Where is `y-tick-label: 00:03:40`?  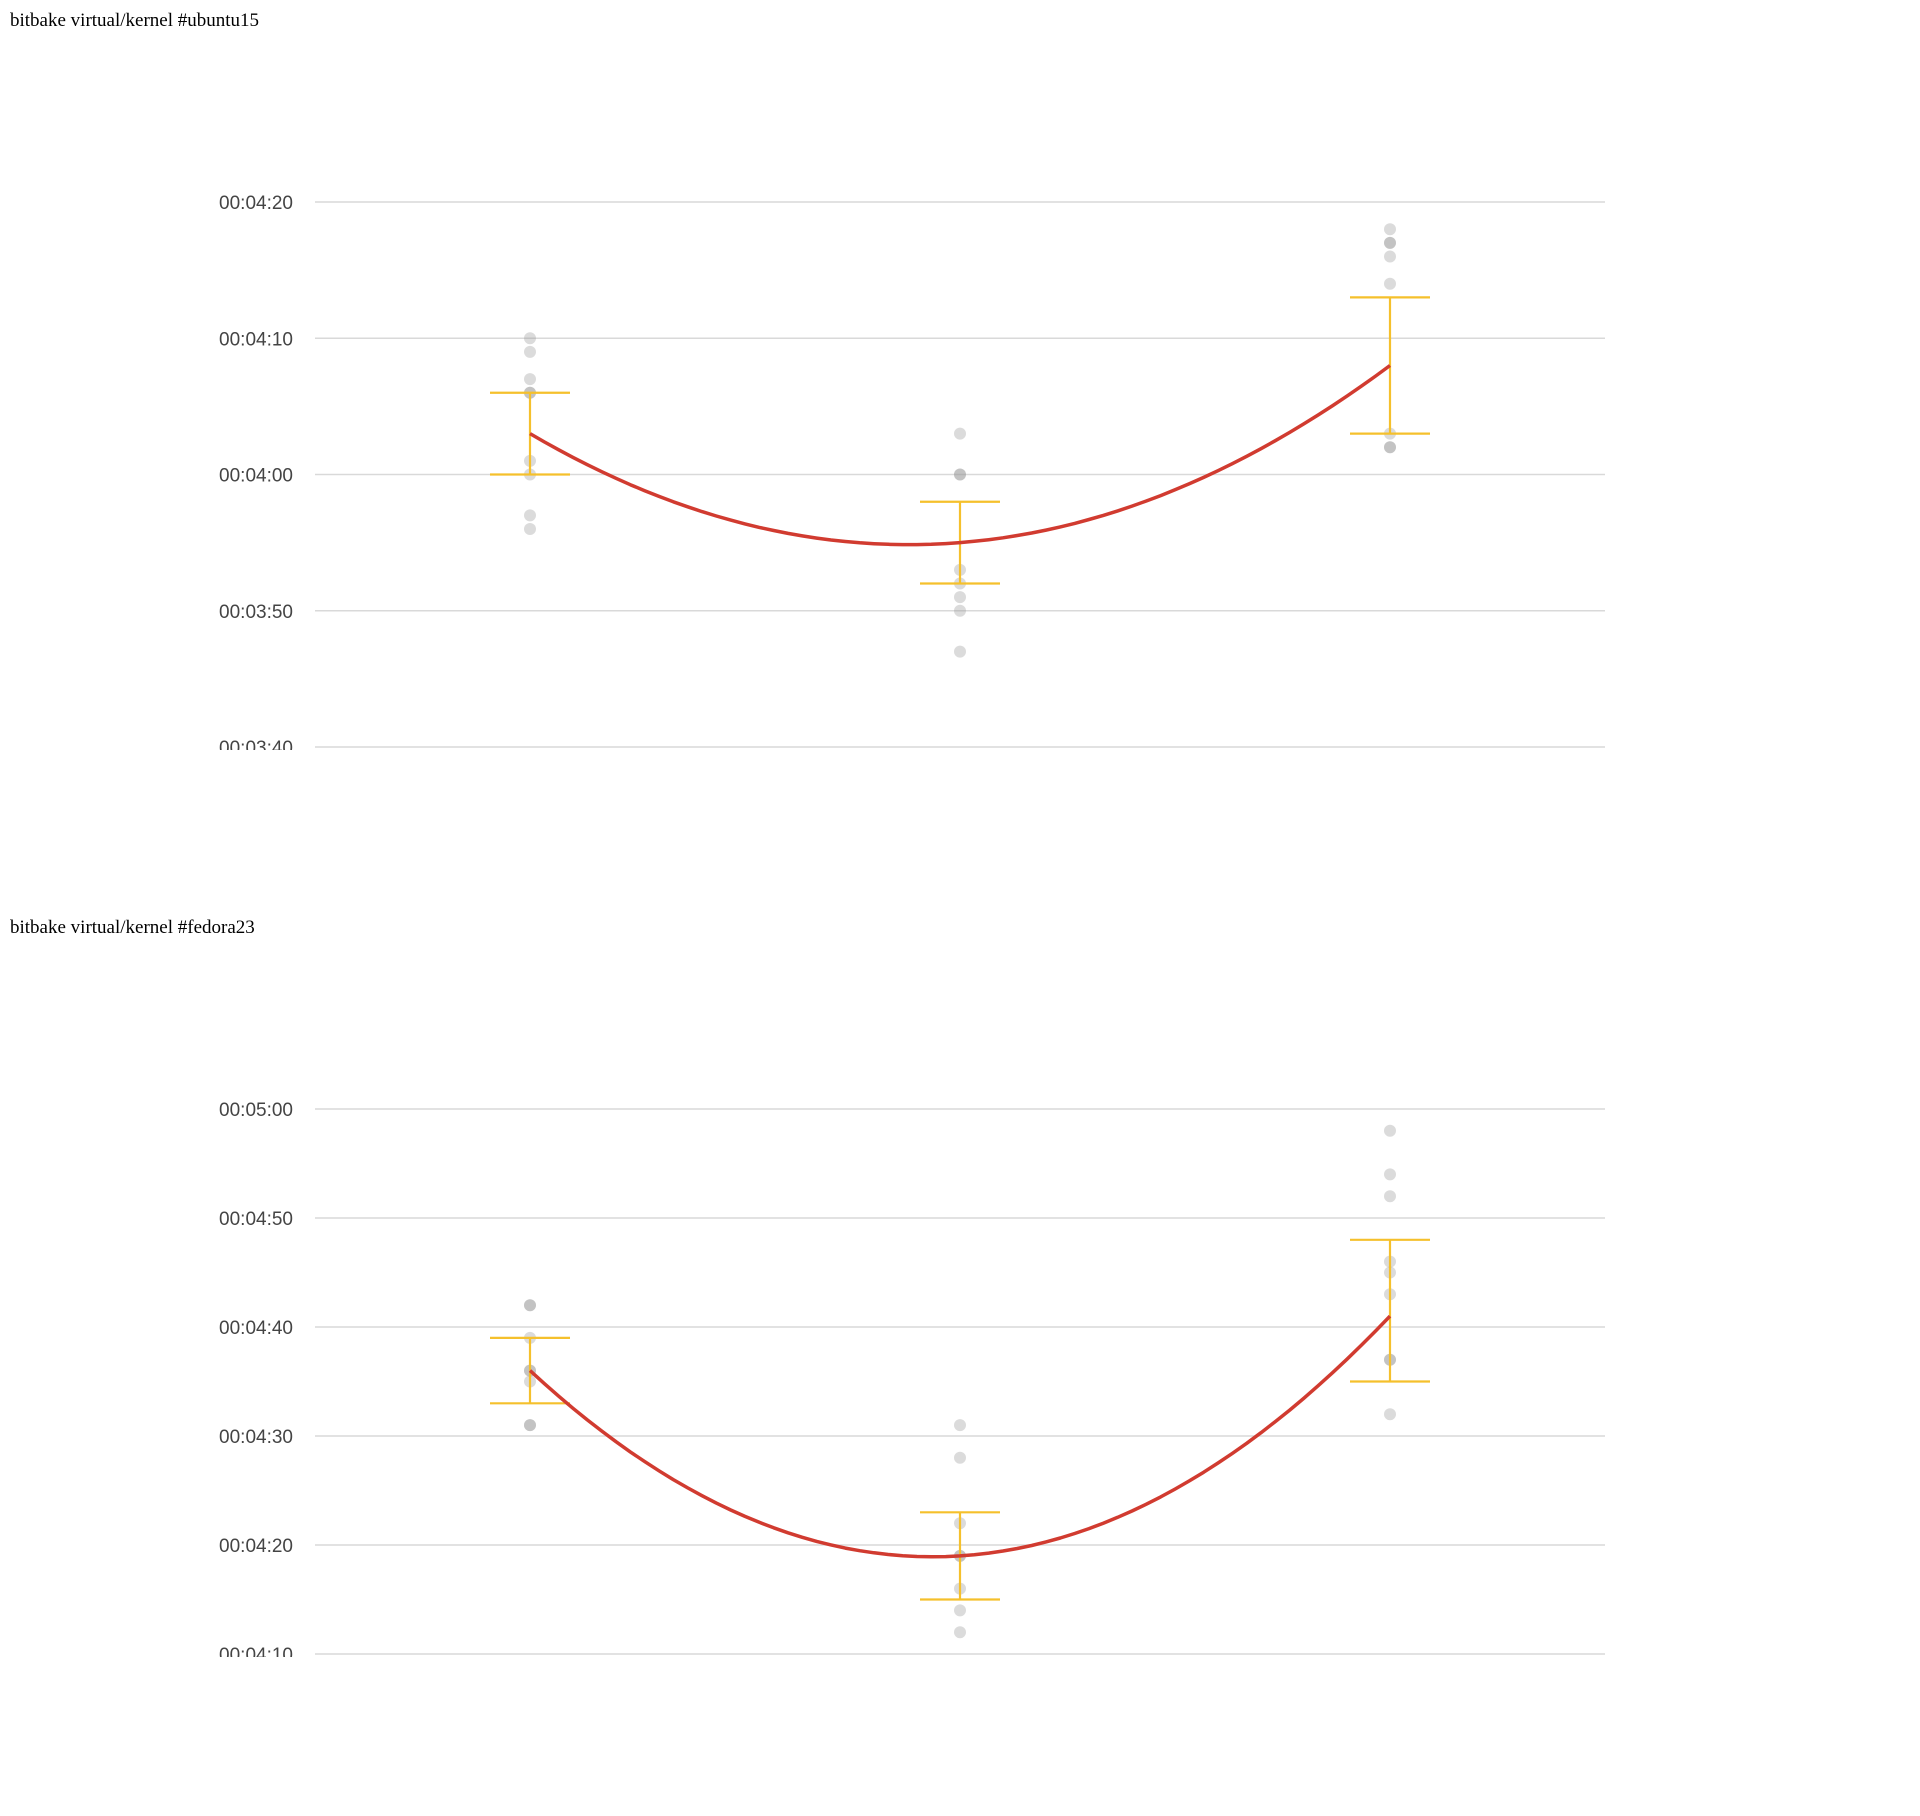 y-tick-label: 00:03:40 is located at coordinates (256, 744).